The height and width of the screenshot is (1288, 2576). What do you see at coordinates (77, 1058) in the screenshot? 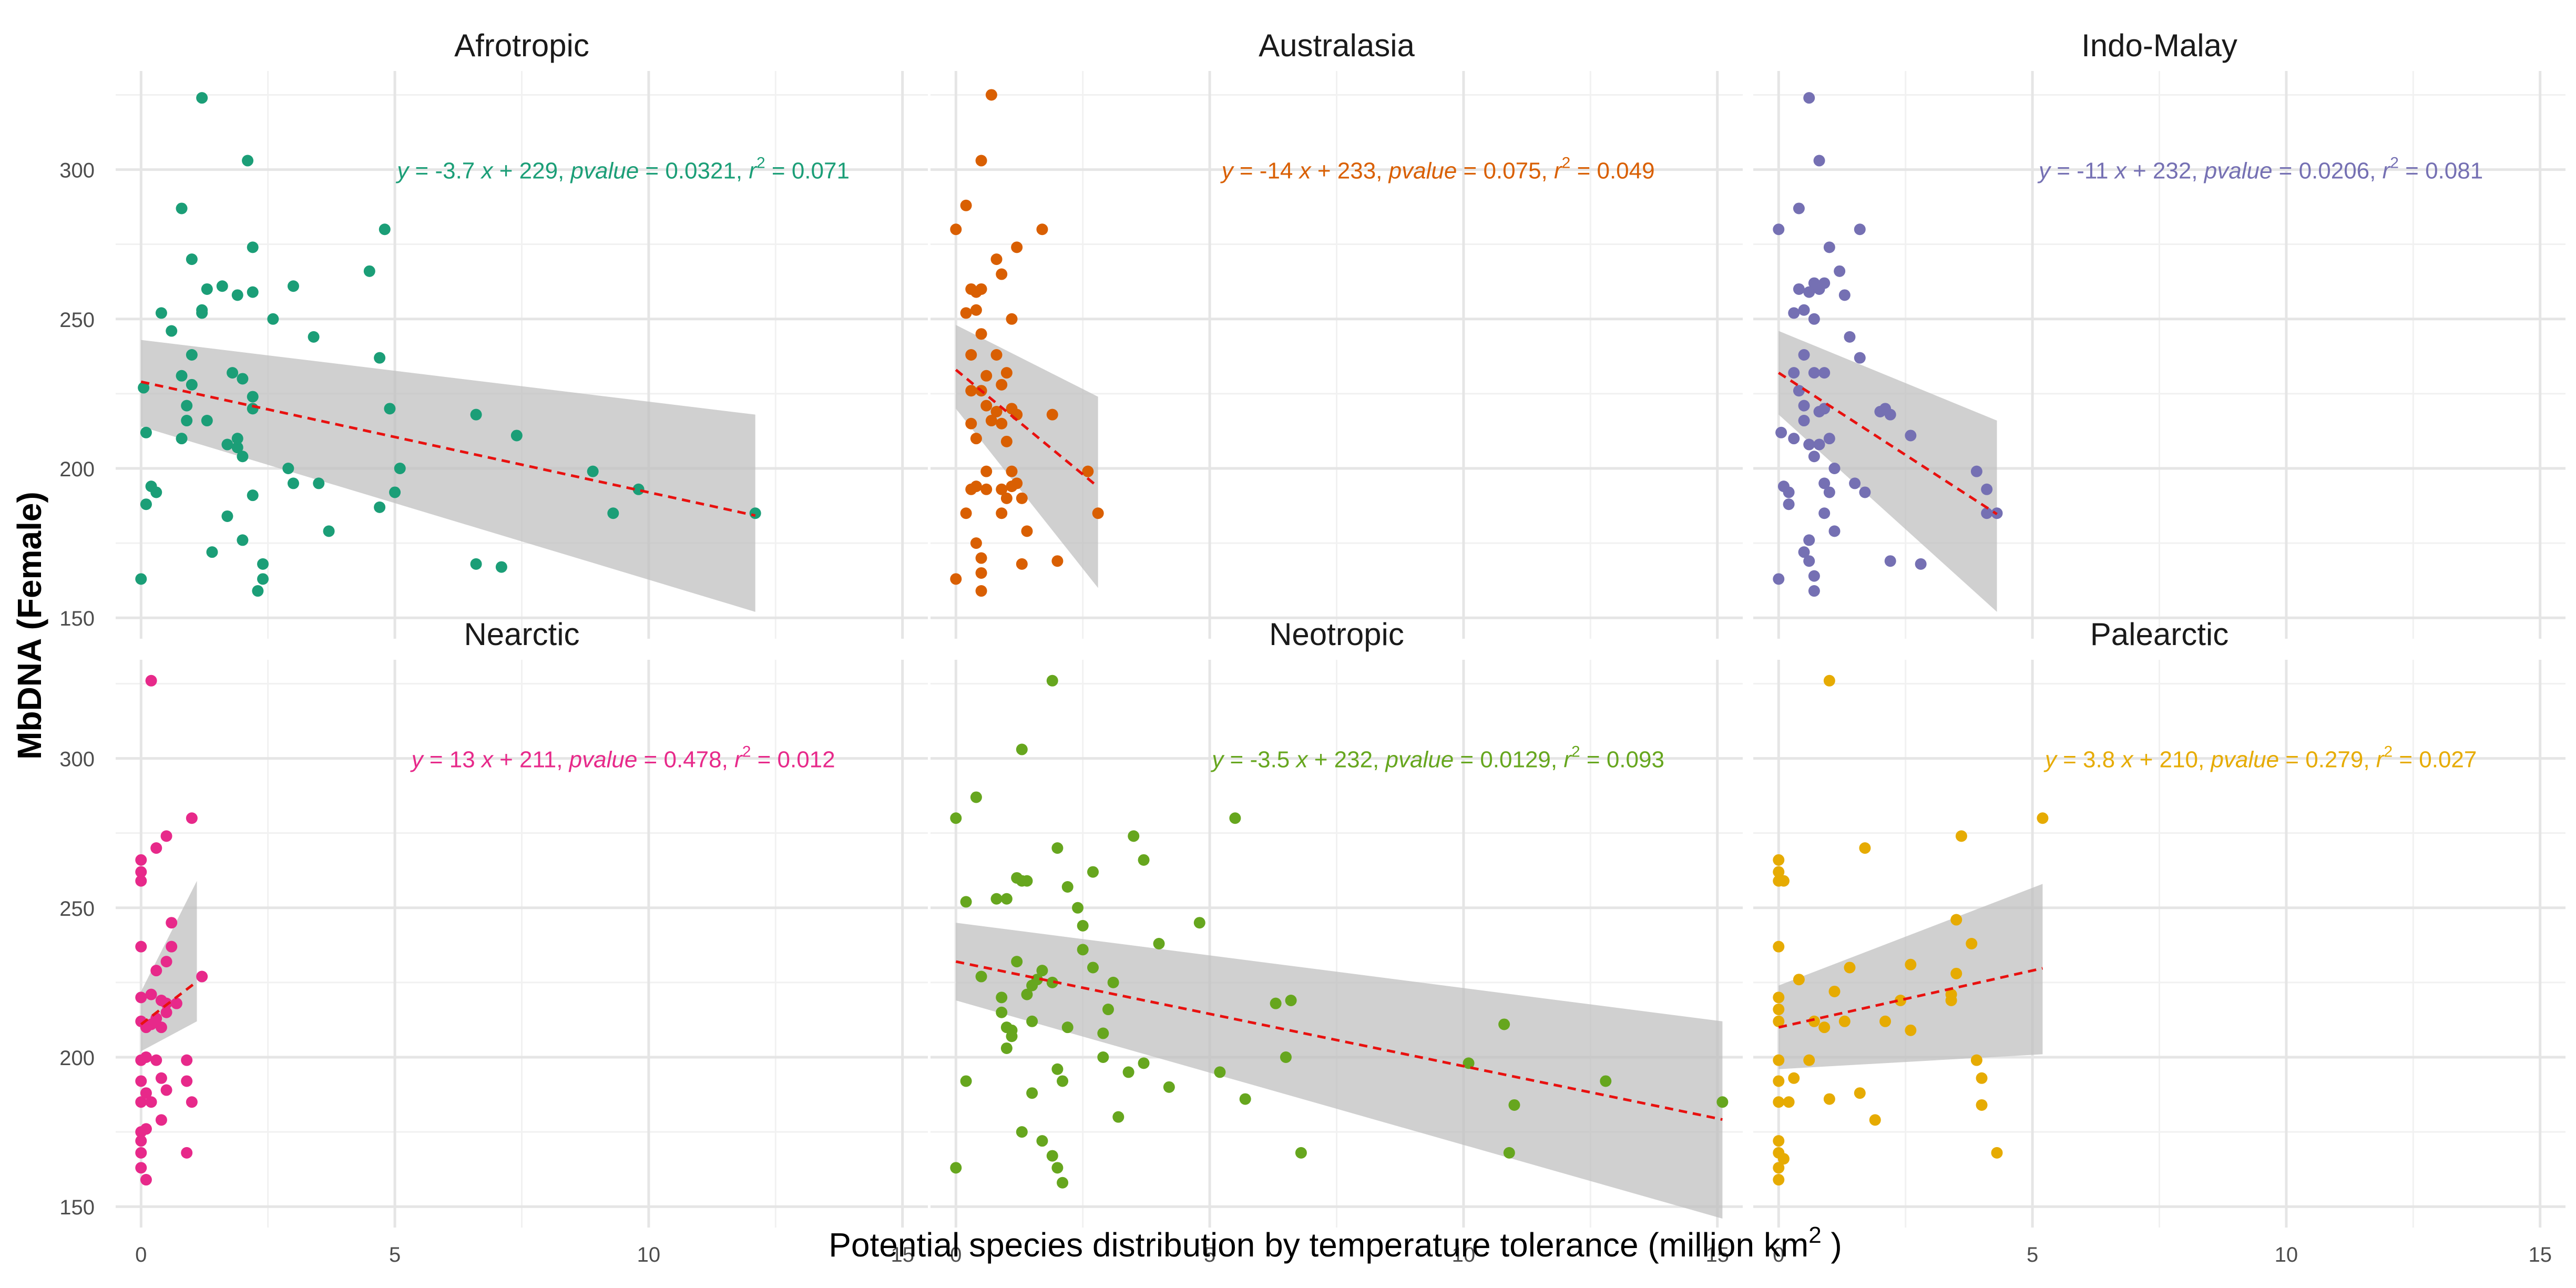
I see `y-tick-label: 200` at bounding box center [77, 1058].